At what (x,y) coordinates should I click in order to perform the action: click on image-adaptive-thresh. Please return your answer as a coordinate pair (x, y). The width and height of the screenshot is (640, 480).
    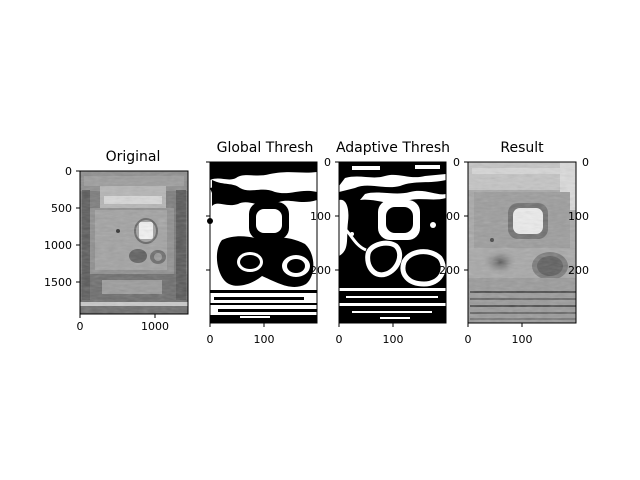
    Looking at the image, I should click on (392, 242).